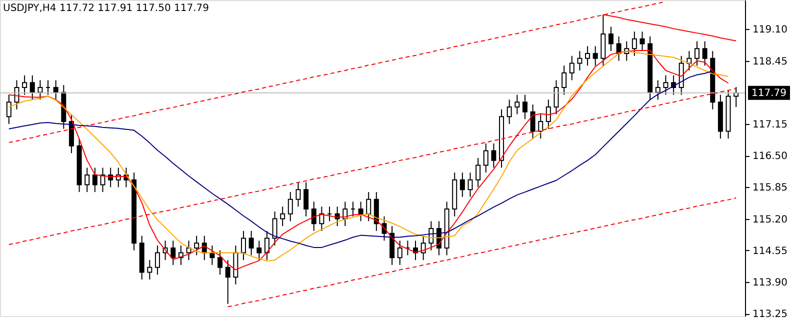 This screenshot has height=322, width=793. Describe the element at coordinates (770, 62) in the screenshot. I see `y-tick-label: 118.45` at that location.